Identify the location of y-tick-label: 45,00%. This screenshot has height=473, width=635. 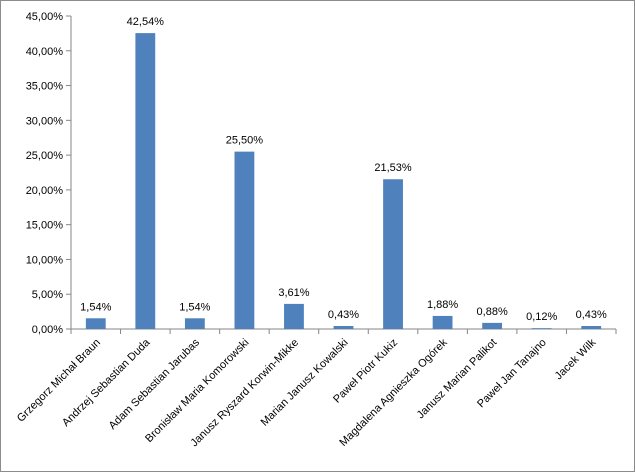
(45, 17).